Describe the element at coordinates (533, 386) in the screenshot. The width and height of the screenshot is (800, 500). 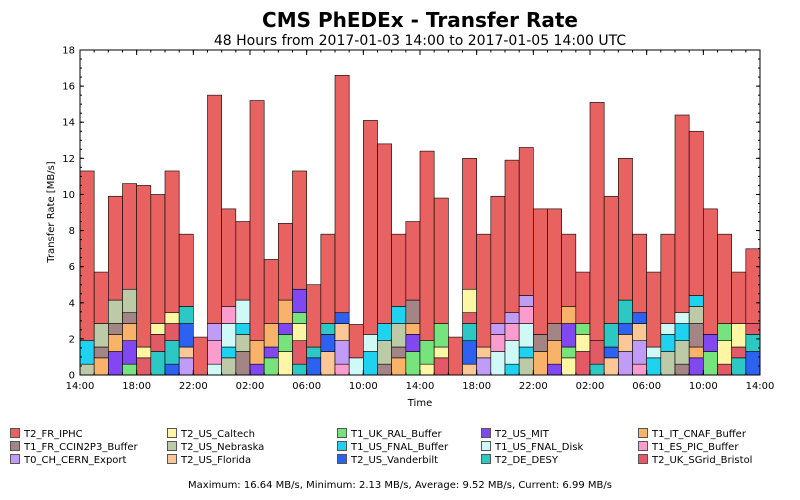
I see `x-tick-label: 22:00` at that location.